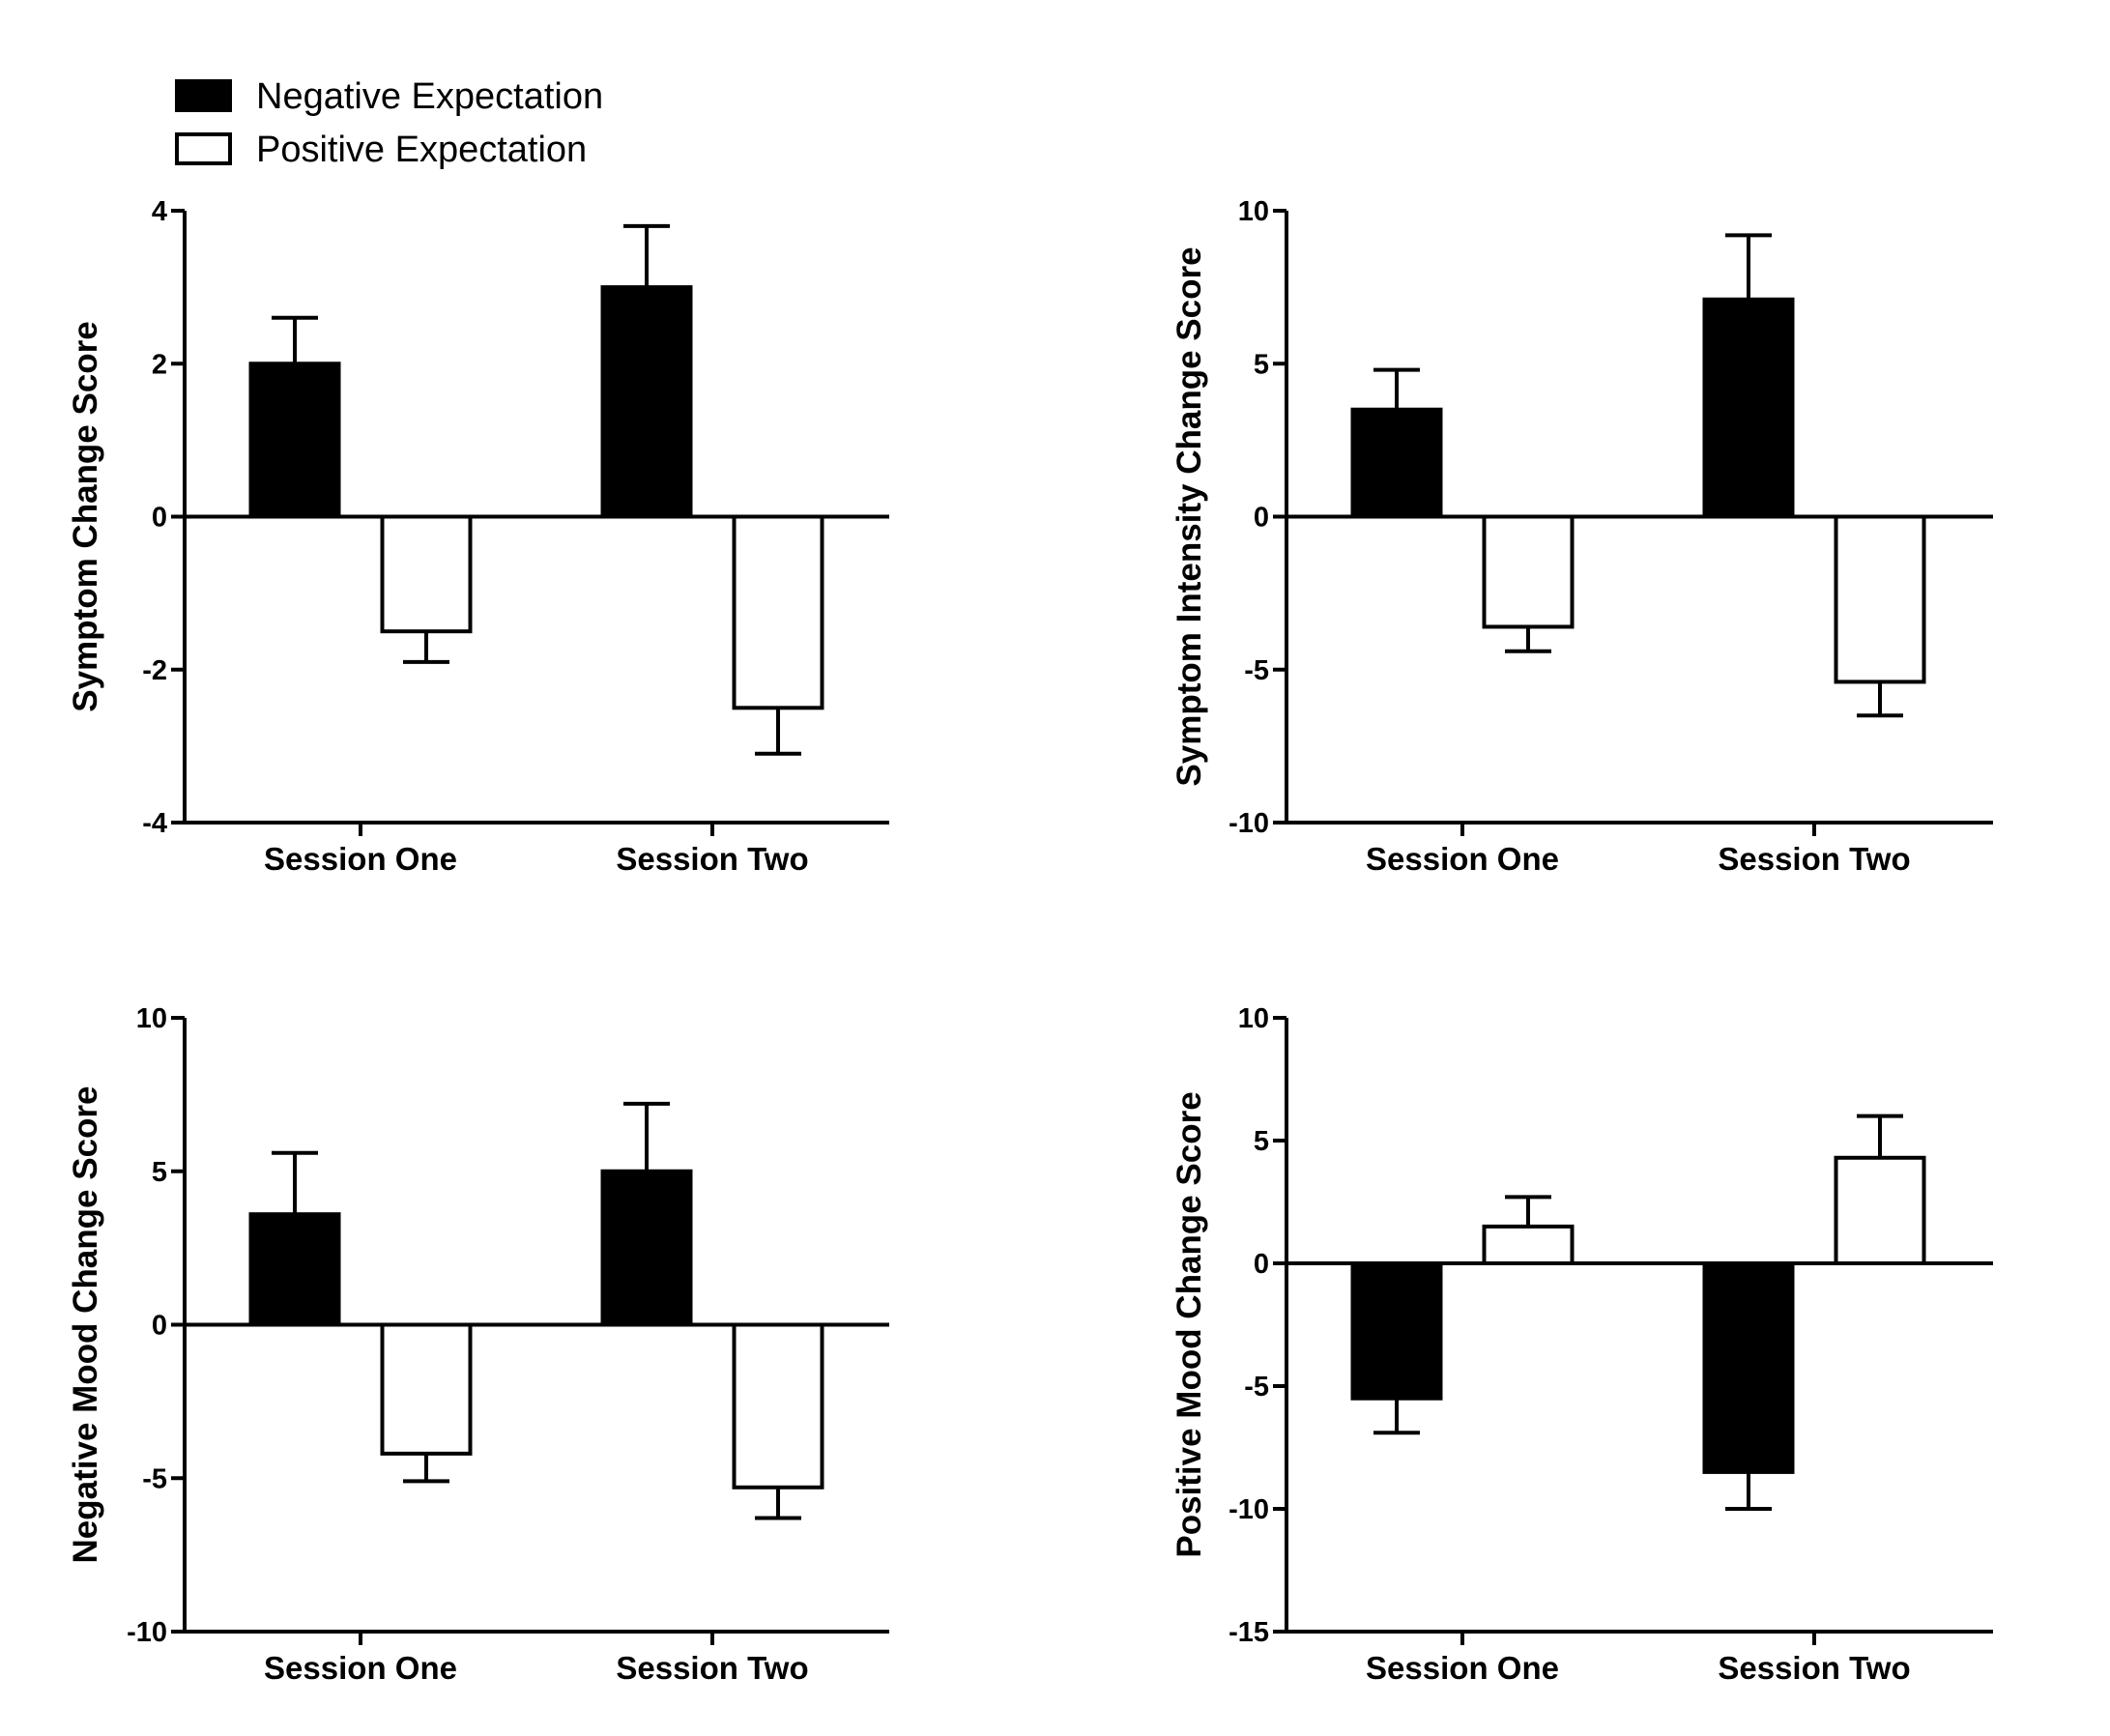 Image resolution: width=2110 pixels, height=1736 pixels. What do you see at coordinates (421, 150) in the screenshot?
I see `legend-label-positive: Positive Expectation` at bounding box center [421, 150].